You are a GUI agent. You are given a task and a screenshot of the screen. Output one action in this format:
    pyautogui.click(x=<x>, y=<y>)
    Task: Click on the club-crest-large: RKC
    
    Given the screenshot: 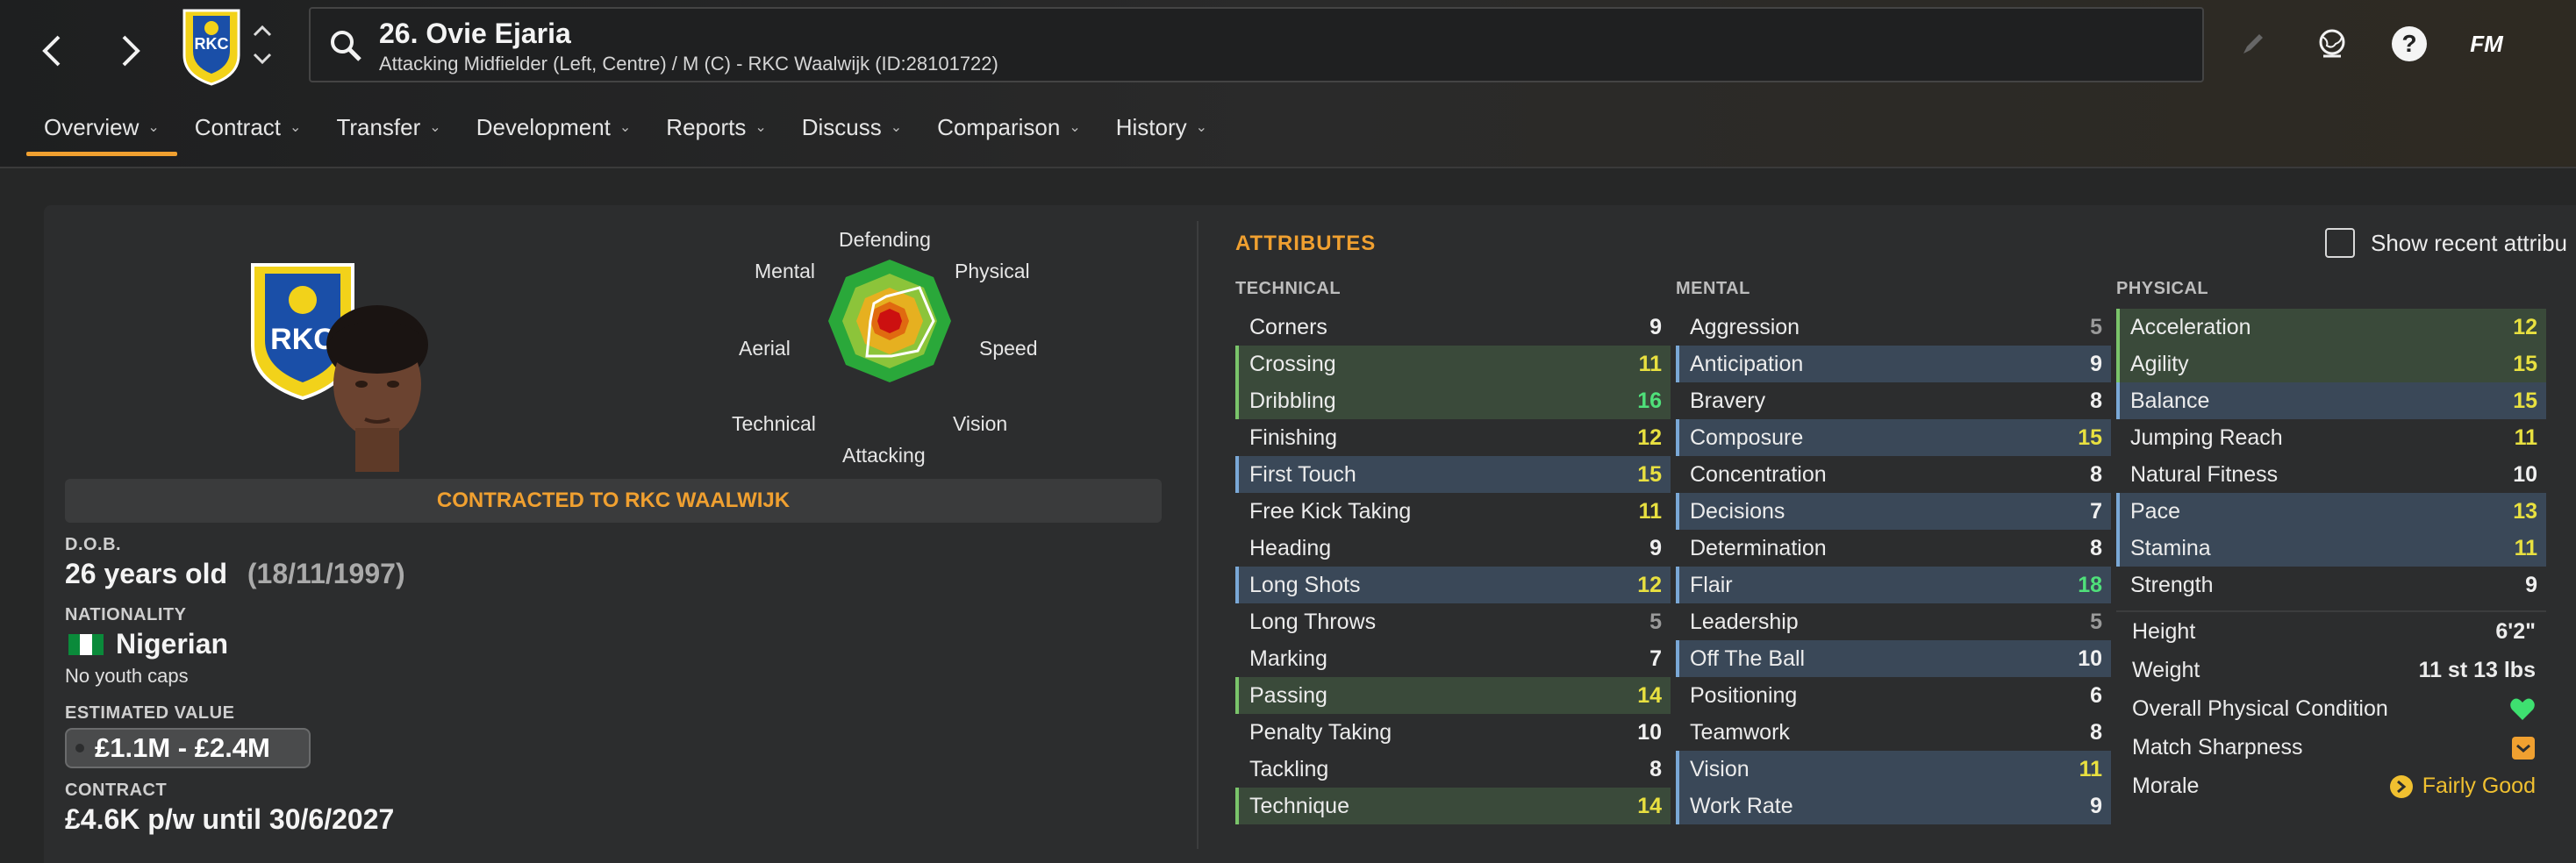 What is the action you would take?
    pyautogui.click(x=302, y=332)
    